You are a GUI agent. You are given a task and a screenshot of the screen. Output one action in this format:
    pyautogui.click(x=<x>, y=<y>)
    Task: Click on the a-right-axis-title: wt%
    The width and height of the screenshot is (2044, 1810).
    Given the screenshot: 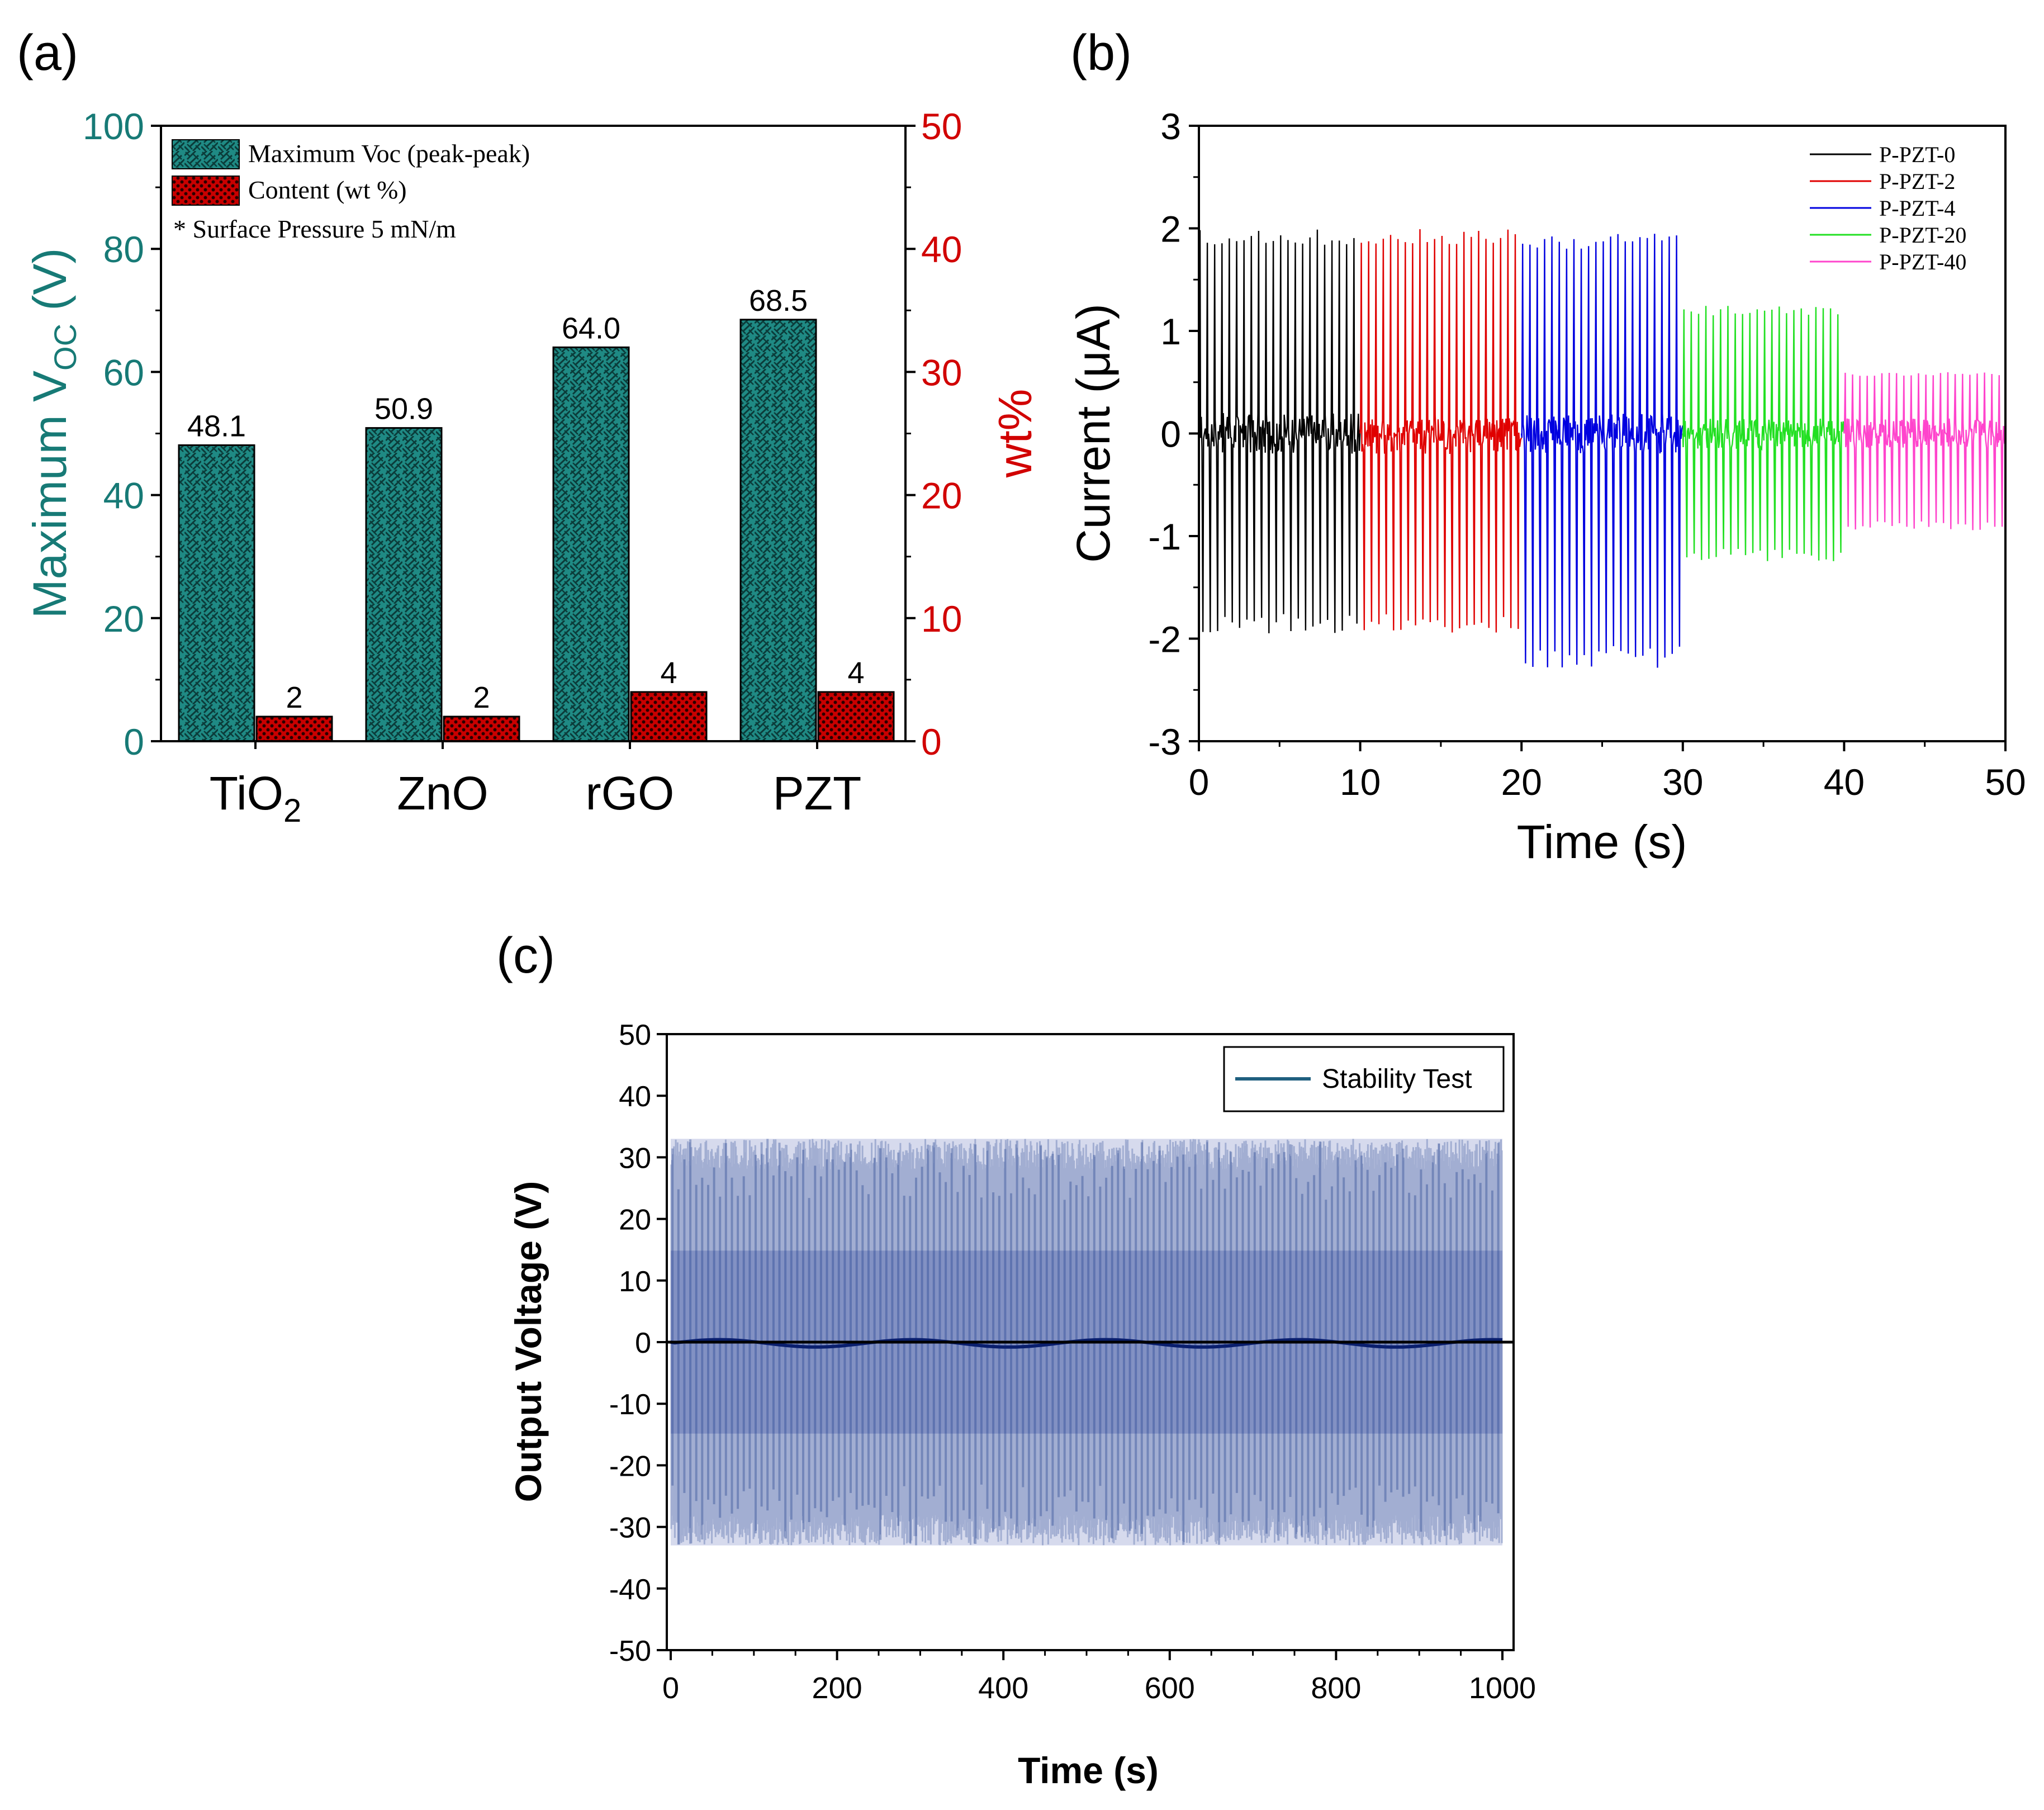 What is the action you would take?
    pyautogui.click(x=1015, y=434)
    